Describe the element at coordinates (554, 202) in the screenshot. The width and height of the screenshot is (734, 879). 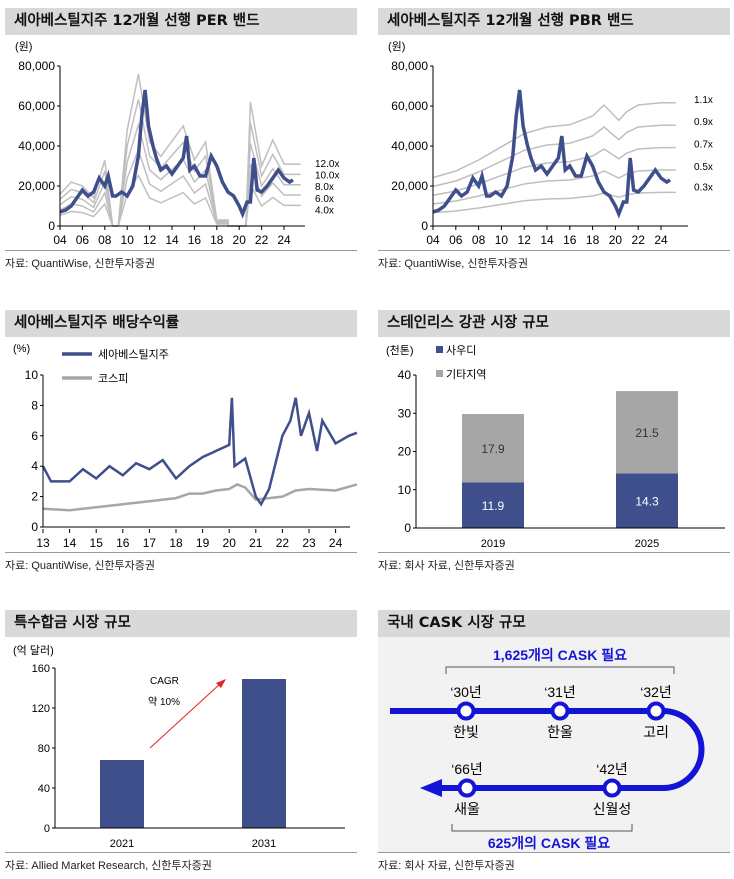
I see `band-line-0.3x` at that location.